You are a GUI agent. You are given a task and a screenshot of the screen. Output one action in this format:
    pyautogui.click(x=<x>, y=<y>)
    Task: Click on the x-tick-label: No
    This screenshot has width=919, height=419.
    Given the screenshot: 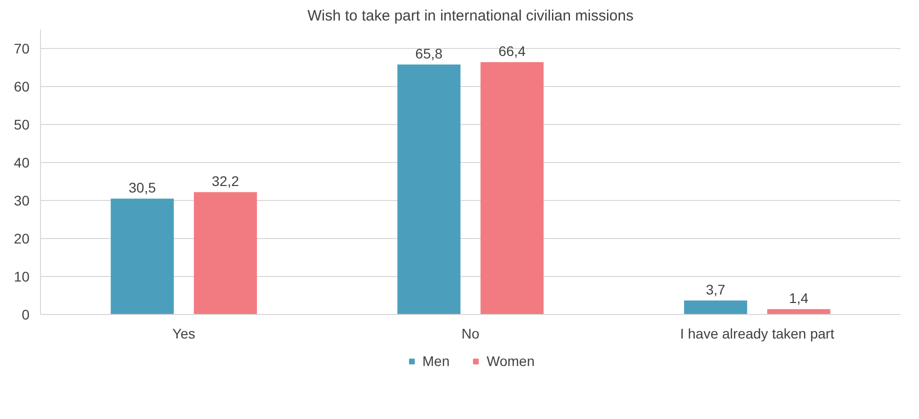 What is the action you would take?
    pyautogui.click(x=471, y=334)
    